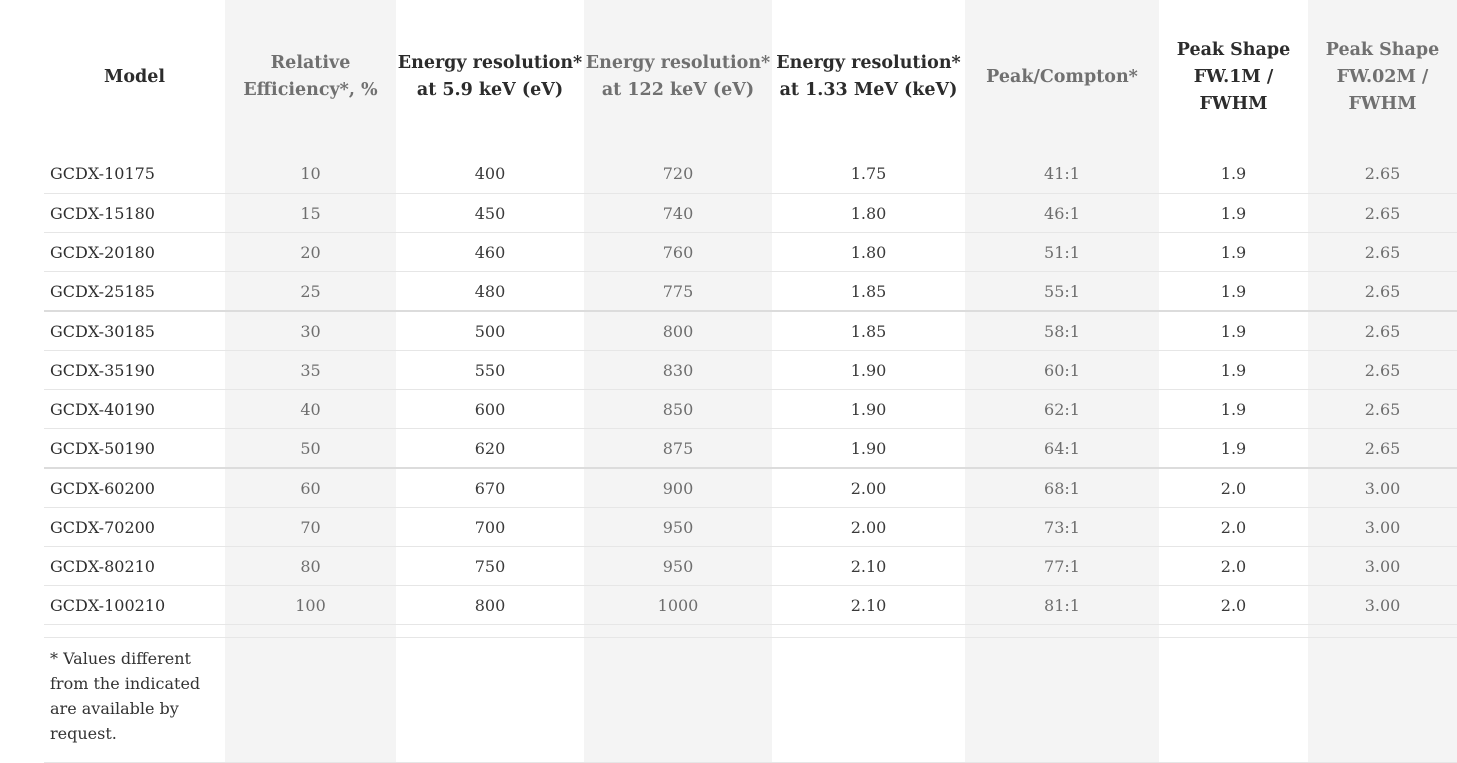  I want to click on cell-relative-efficiency: 25, so click(310, 291).